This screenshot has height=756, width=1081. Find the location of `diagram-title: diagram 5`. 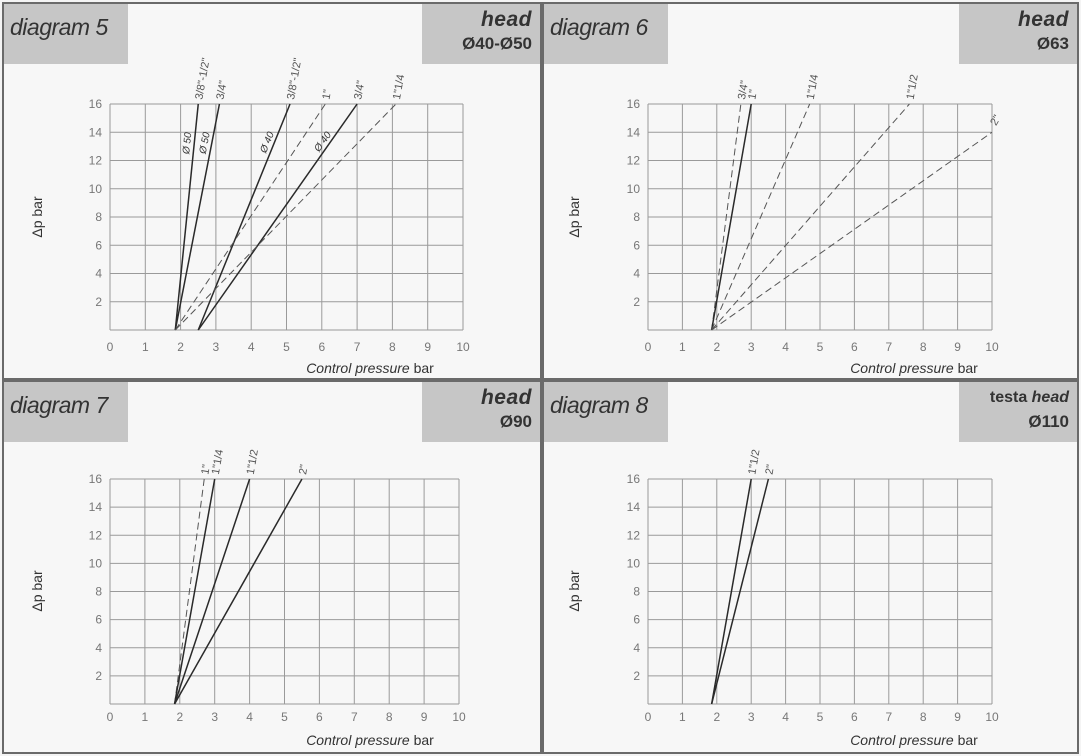

diagram-title: diagram 5 is located at coordinates (66, 34).